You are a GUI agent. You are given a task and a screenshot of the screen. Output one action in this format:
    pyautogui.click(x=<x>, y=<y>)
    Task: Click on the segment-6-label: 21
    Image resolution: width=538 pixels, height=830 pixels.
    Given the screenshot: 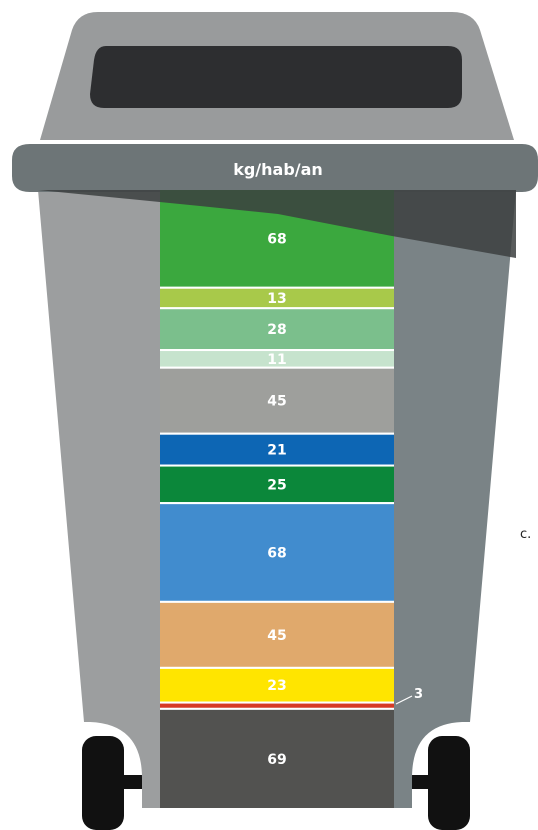 What is the action you would take?
    pyautogui.click(x=276, y=451)
    